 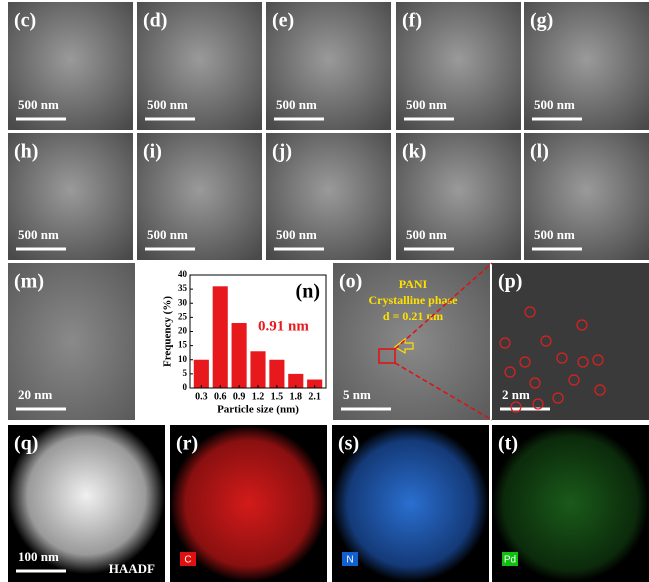 I want to click on element-label: Pd, so click(x=510, y=560).